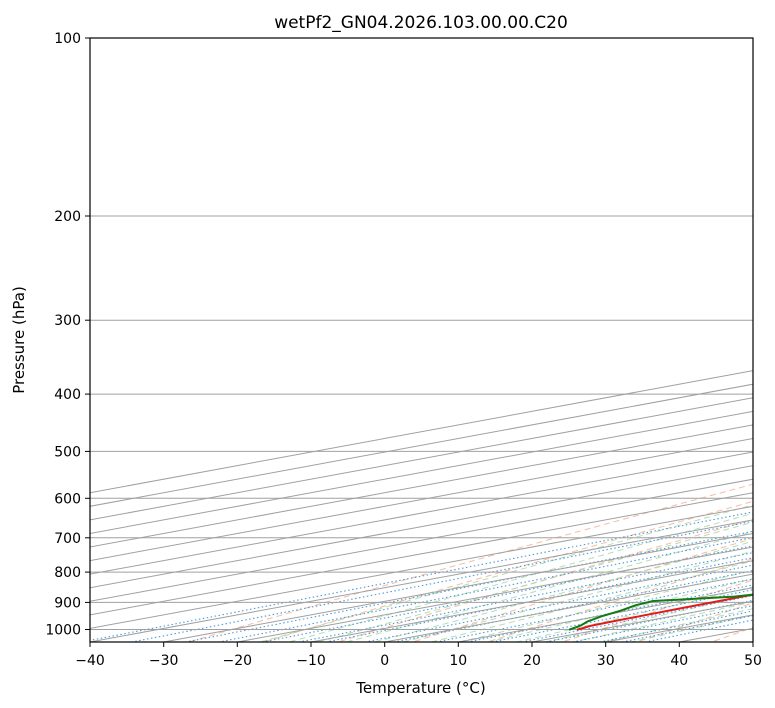  Describe the element at coordinates (67, 603) in the screenshot. I see `y-tick-label: 900` at that location.